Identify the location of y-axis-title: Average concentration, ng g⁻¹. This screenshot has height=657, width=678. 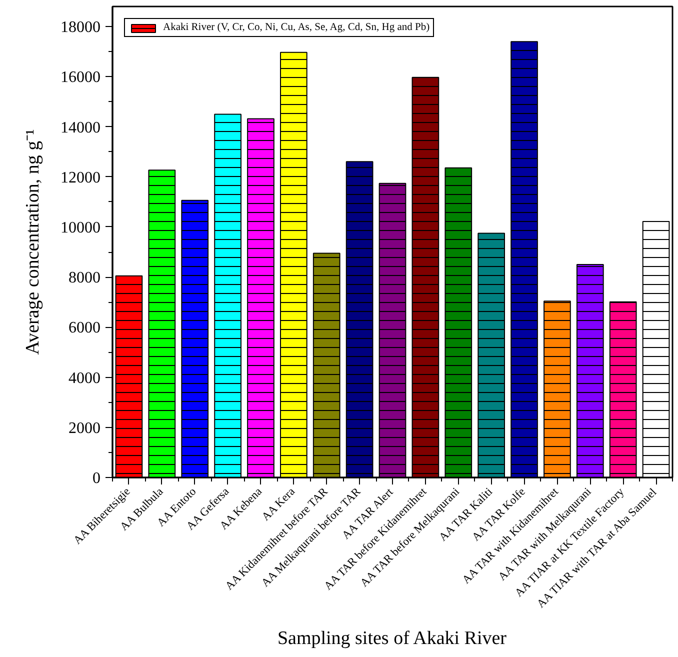
(33, 241).